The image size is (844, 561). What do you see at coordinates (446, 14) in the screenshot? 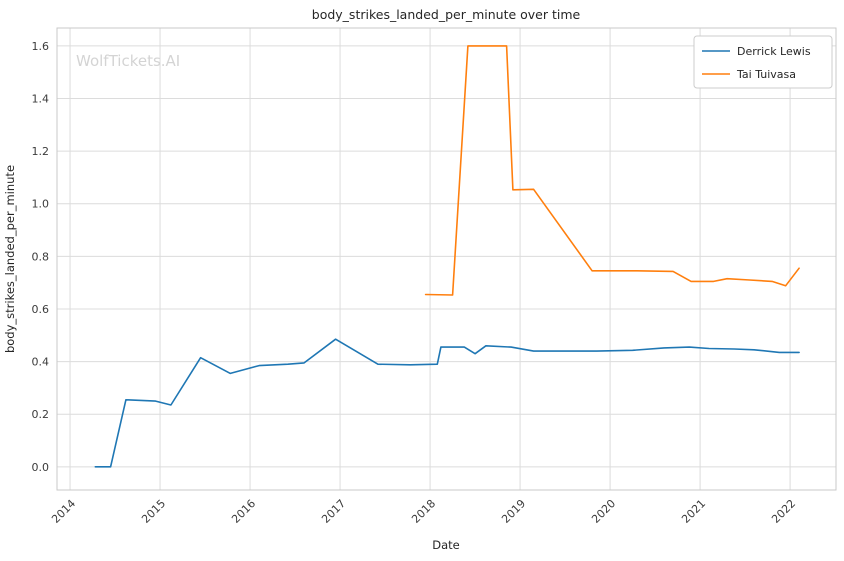
I see `chart-title: body_strikes_landed_per_minute over time` at bounding box center [446, 14].